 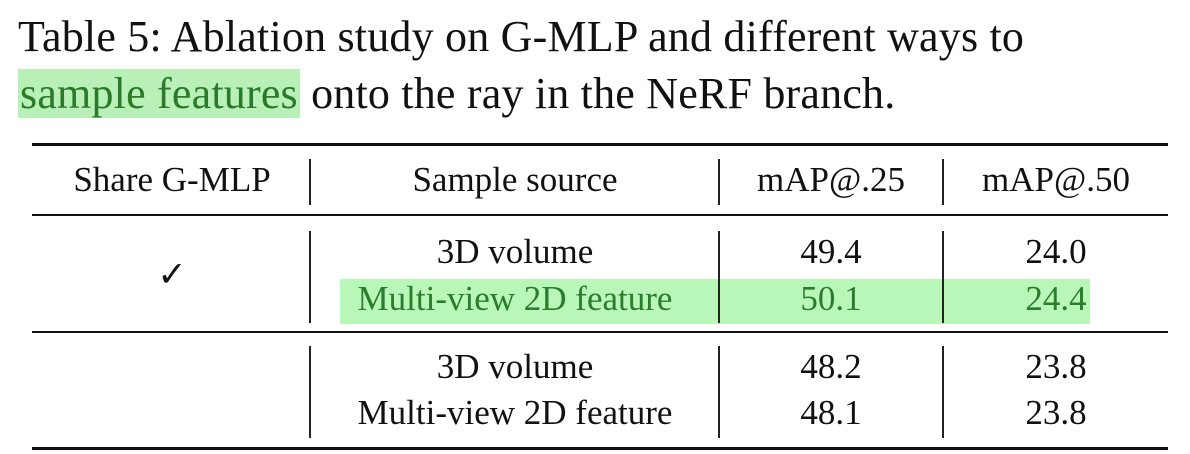 What do you see at coordinates (715, 301) in the screenshot?
I see `highlight-row-bg` at bounding box center [715, 301].